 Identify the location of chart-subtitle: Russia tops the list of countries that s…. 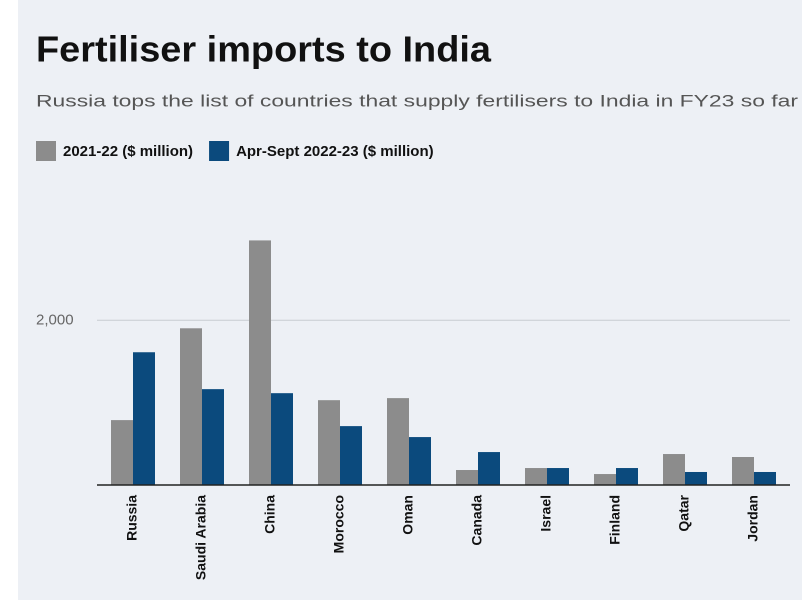
(417, 100).